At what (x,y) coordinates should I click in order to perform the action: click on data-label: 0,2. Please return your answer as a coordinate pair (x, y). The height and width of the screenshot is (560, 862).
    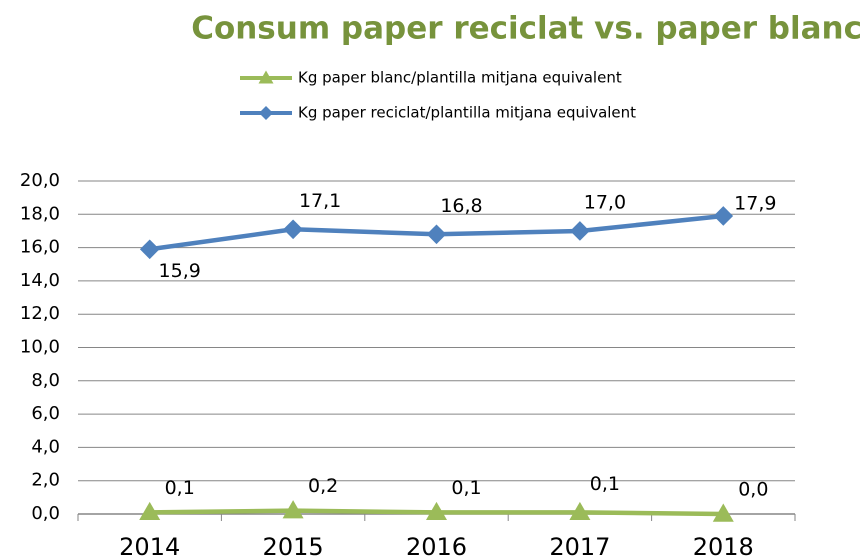
    Looking at the image, I should click on (323, 486).